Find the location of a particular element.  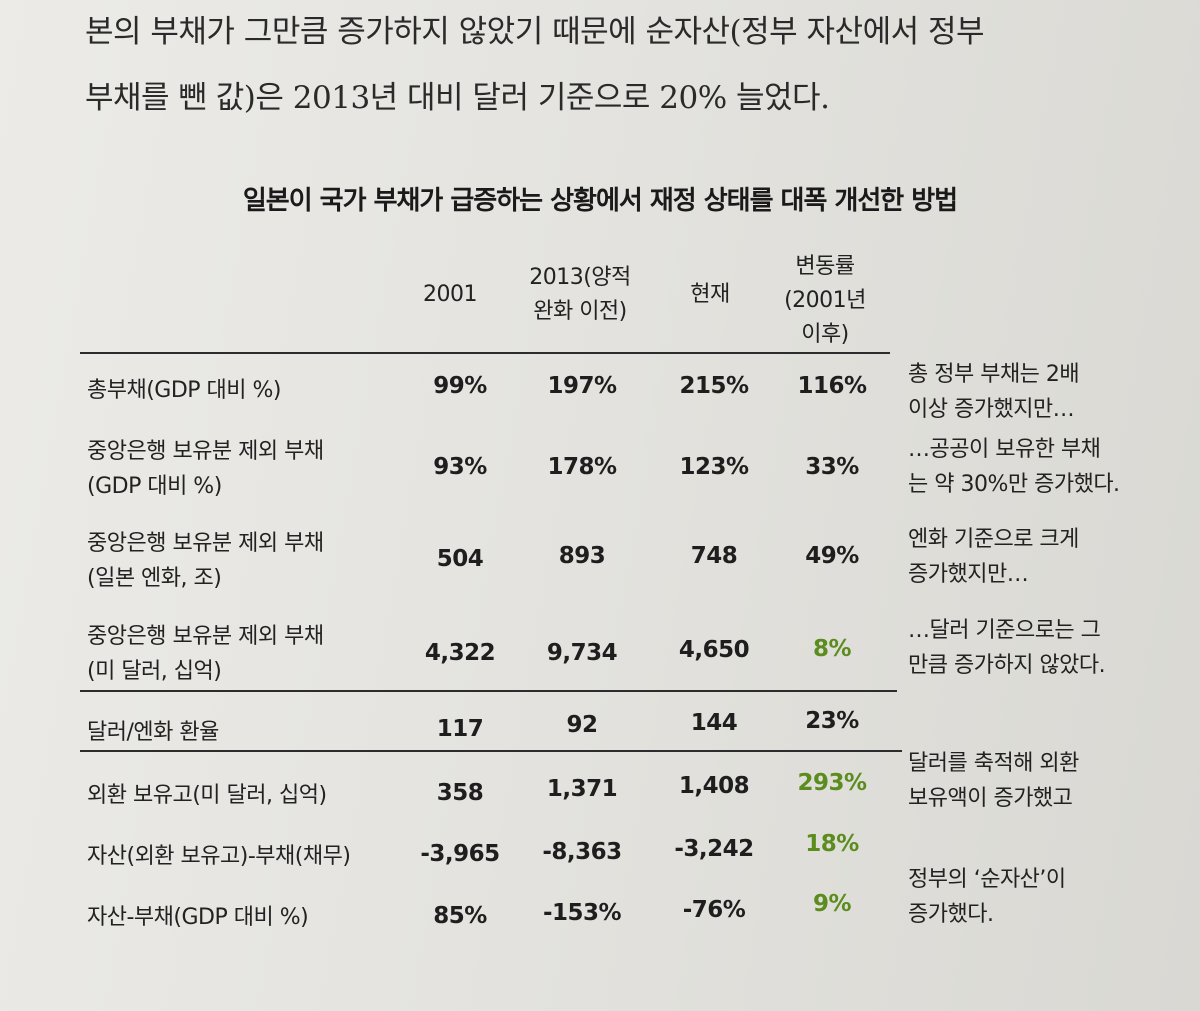

row-label-sub: (미 달러, 십억) is located at coordinates (154, 671).